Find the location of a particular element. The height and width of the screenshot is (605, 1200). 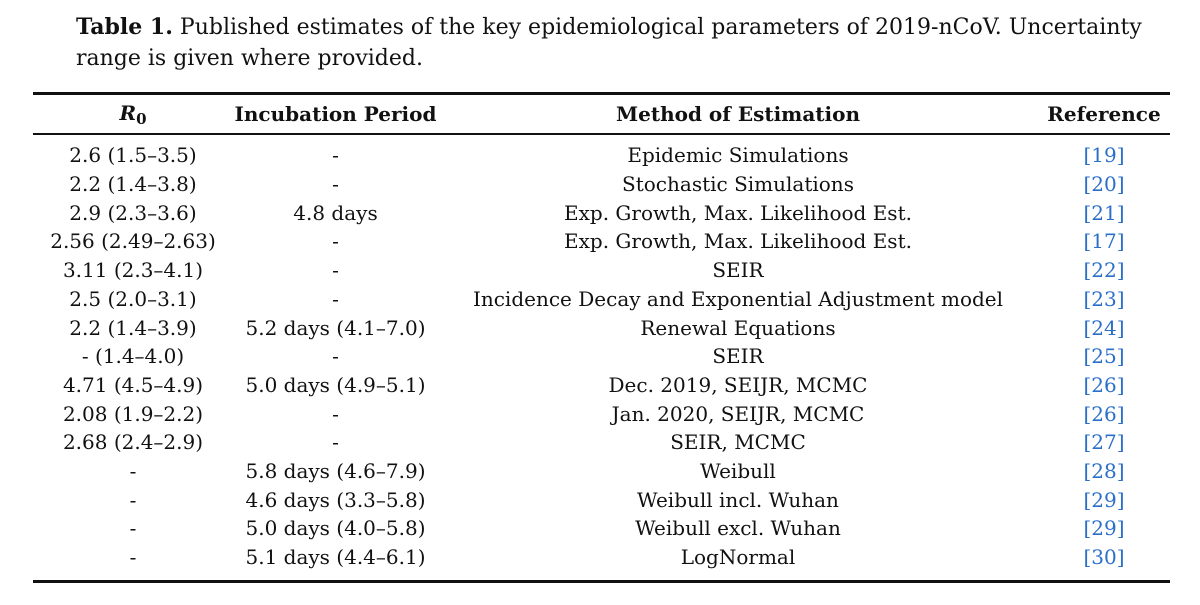

cell-r0: 2.2 (1.4–3.9) is located at coordinates (133, 327).